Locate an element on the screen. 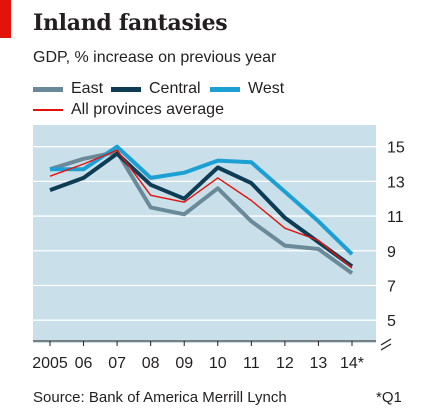  y-tick-label: 11 is located at coordinates (395, 217).